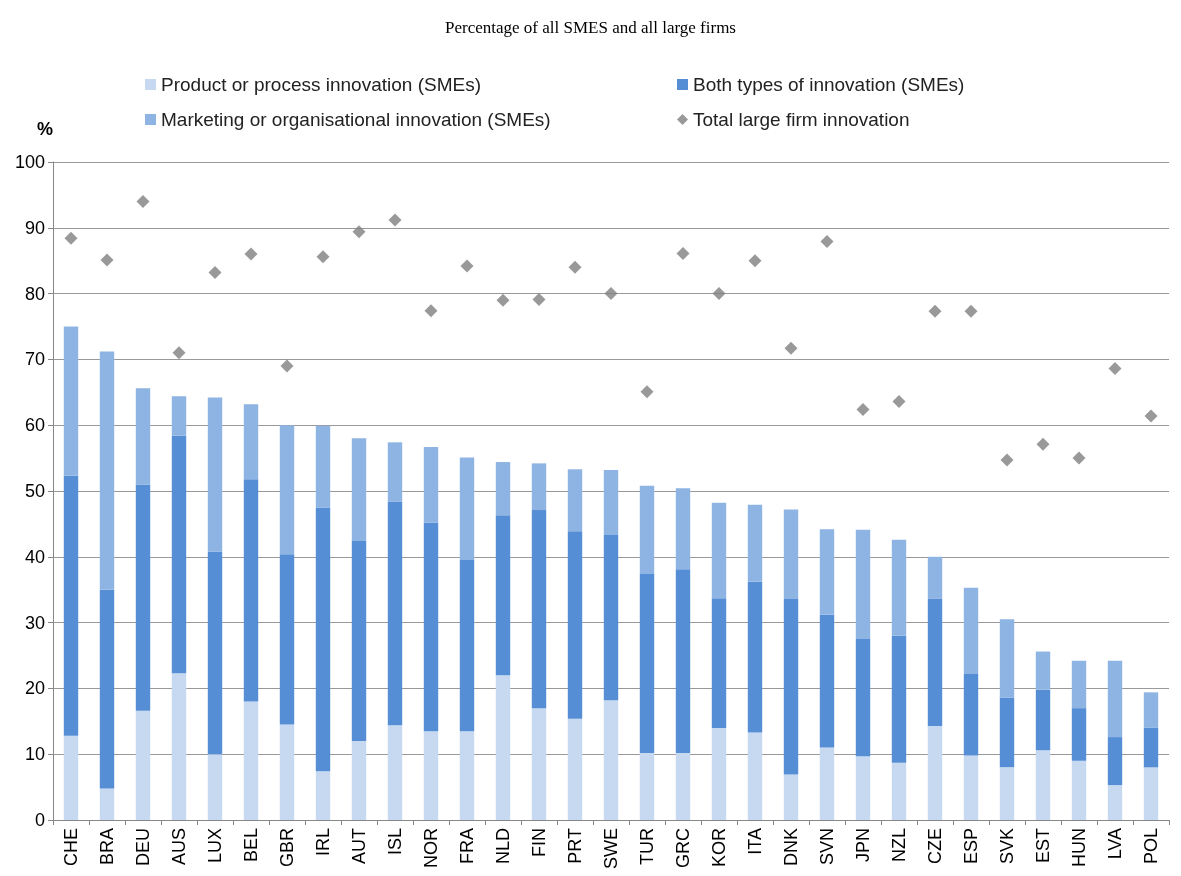  What do you see at coordinates (590, 27) in the screenshot?
I see `chart-title: Percentage of all SMES and all large firms` at bounding box center [590, 27].